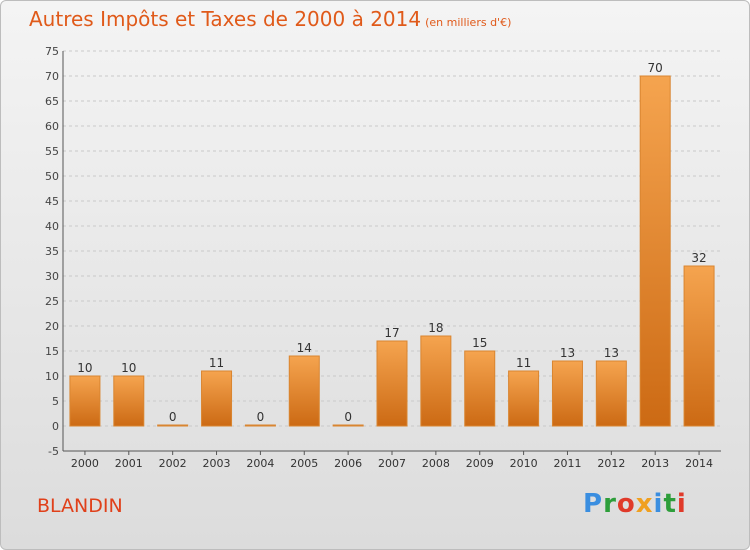  What do you see at coordinates (699, 463) in the screenshot?
I see `x-tick-label: 2014` at bounding box center [699, 463].